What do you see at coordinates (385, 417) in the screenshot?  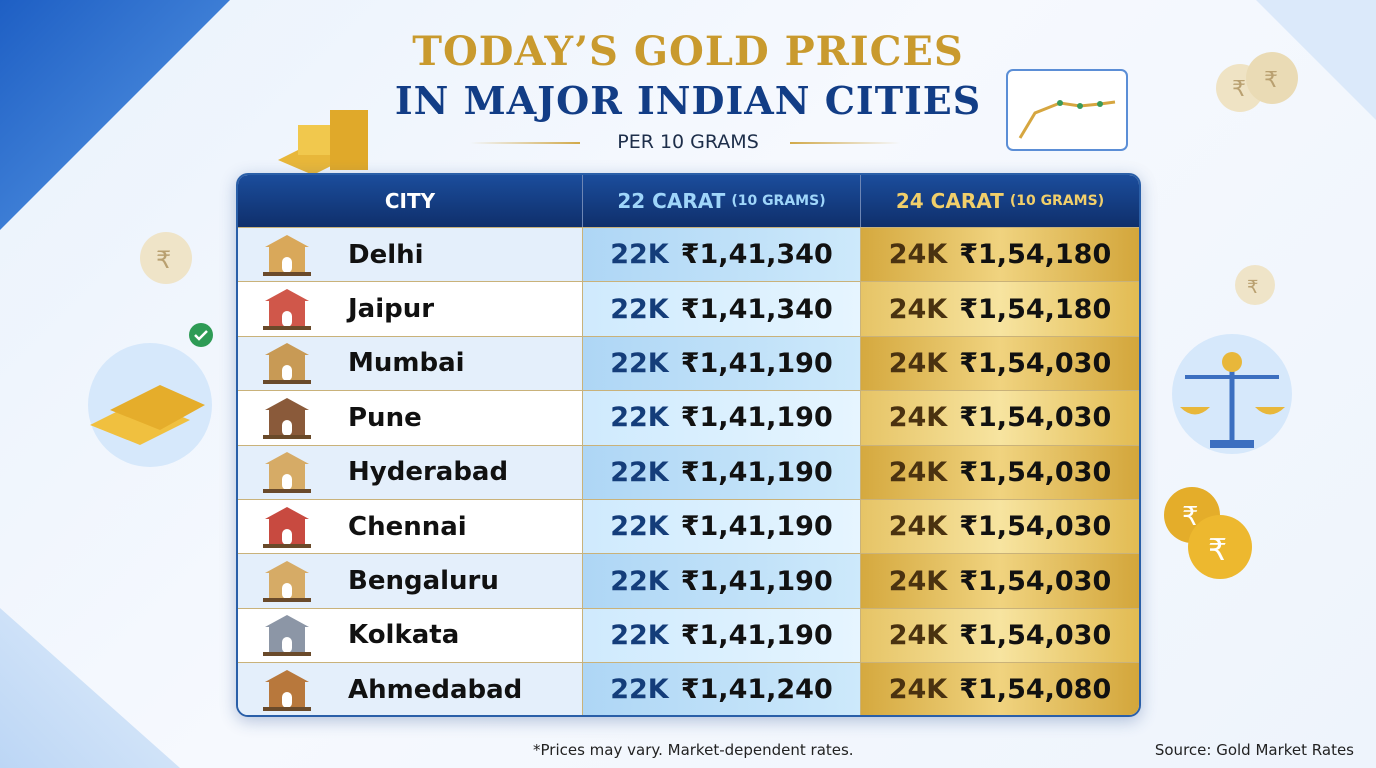 I see `city-name: Pune` at bounding box center [385, 417].